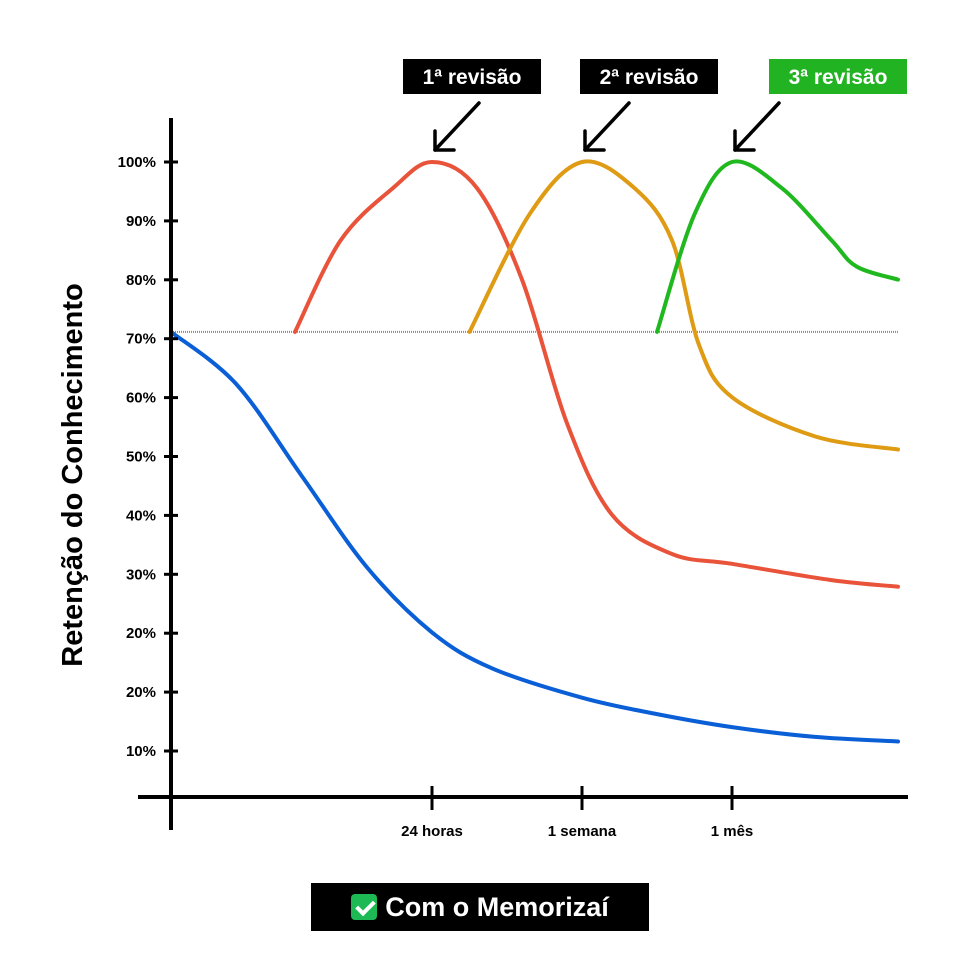  Describe the element at coordinates (141, 221) in the screenshot. I see `y-tick-label: 90%` at that location.